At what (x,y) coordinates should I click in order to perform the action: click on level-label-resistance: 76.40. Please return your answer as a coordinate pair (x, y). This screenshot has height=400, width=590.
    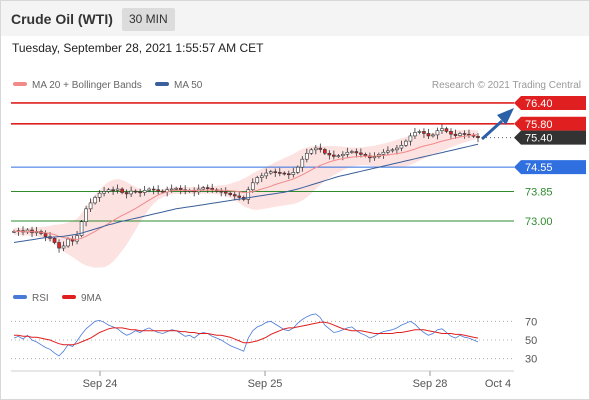
    Looking at the image, I should click on (539, 104).